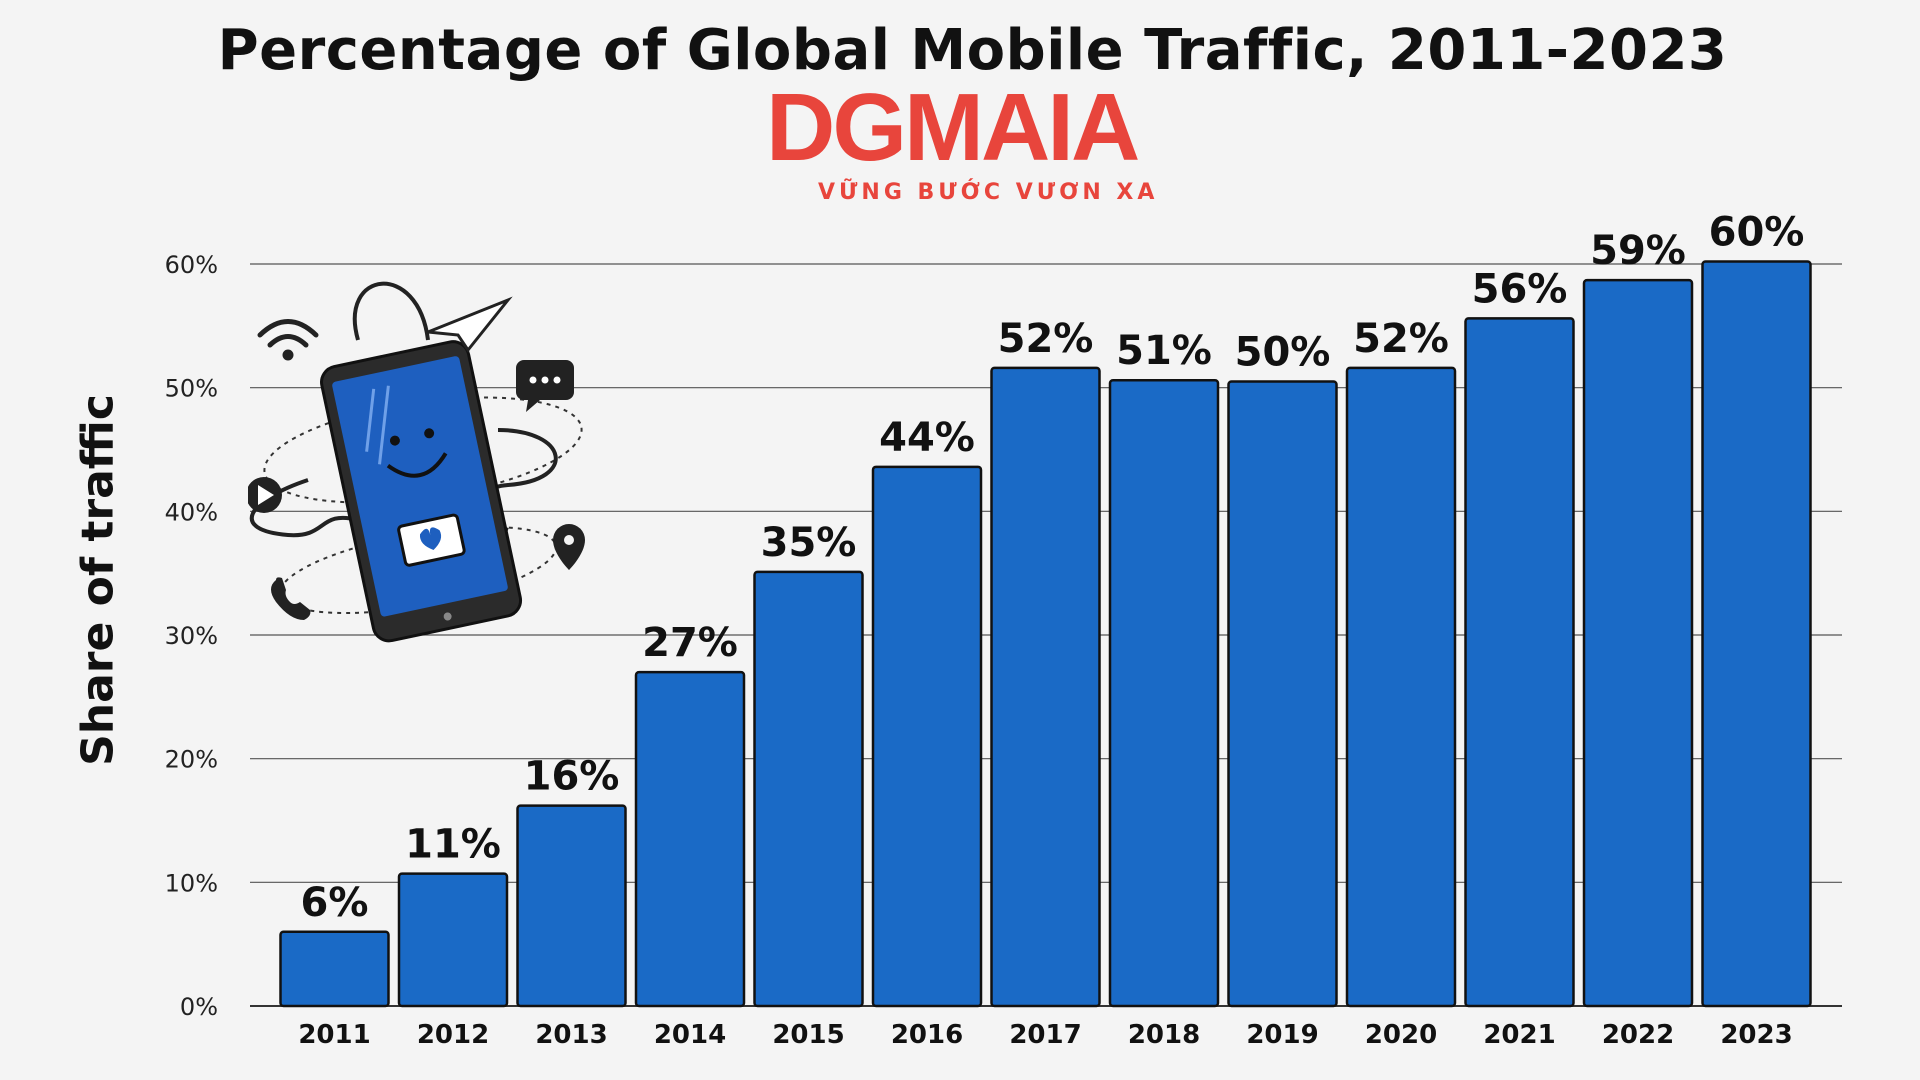  I want to click on x-tick-label: 2023, so click(1756, 1035).